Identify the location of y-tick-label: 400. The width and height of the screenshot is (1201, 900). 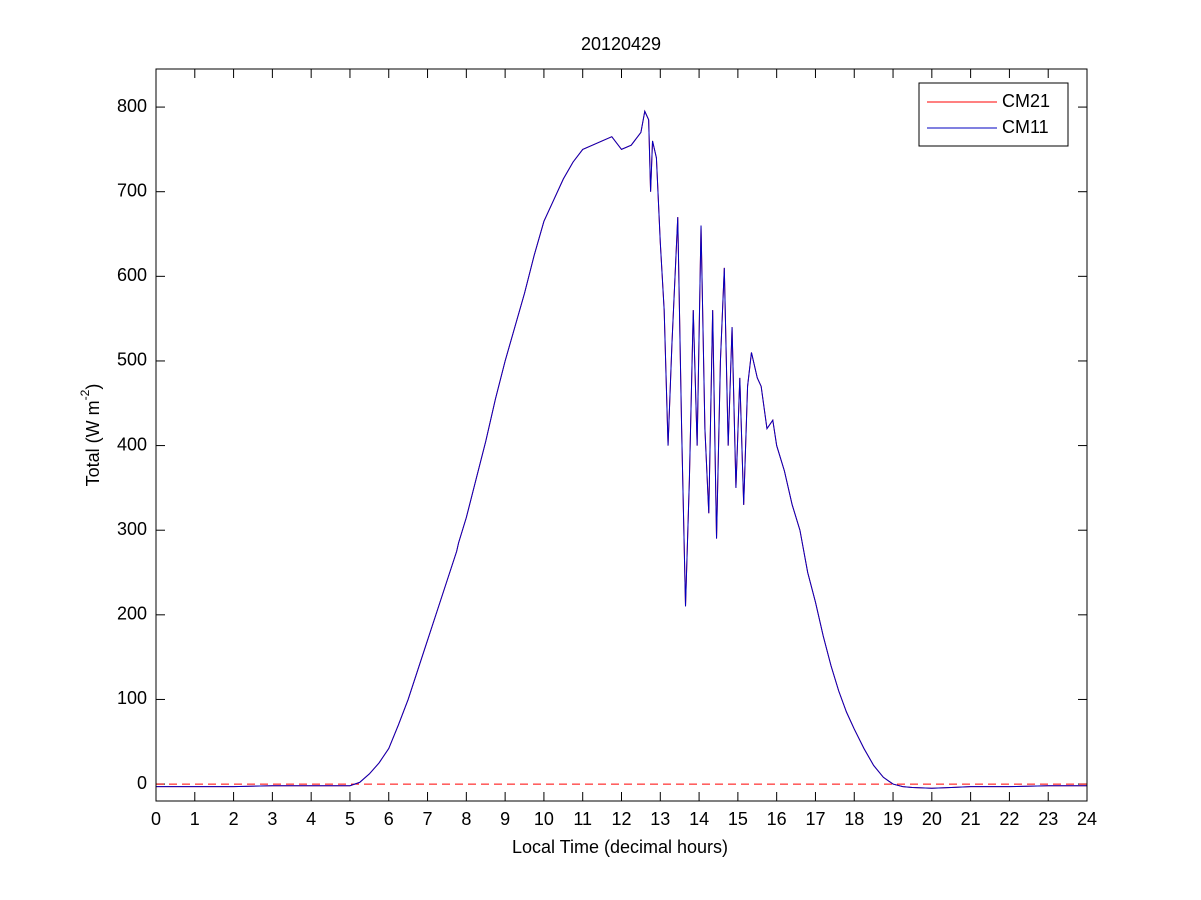
(132, 444).